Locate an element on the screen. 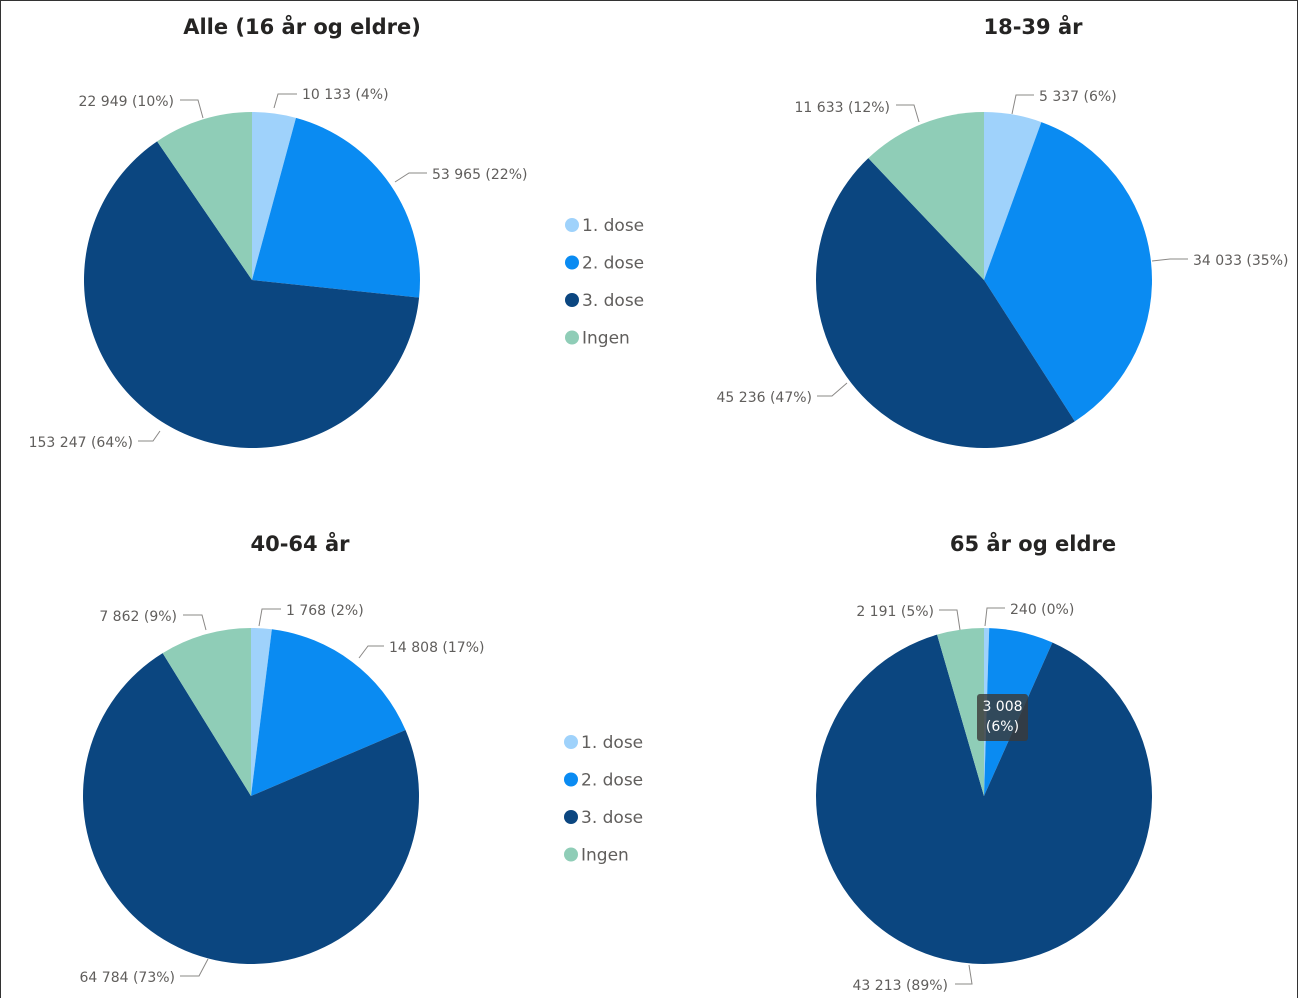  data-label: 64 784 (73%) is located at coordinates (127, 978).